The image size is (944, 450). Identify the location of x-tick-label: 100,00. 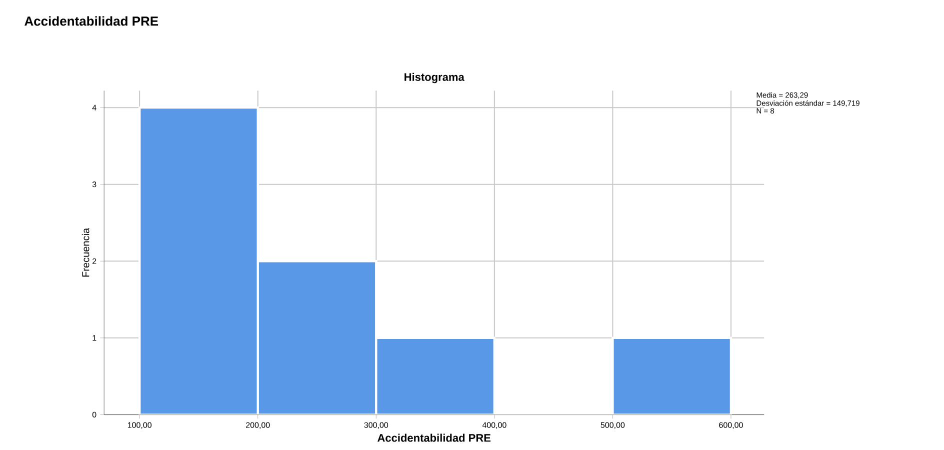
(140, 425).